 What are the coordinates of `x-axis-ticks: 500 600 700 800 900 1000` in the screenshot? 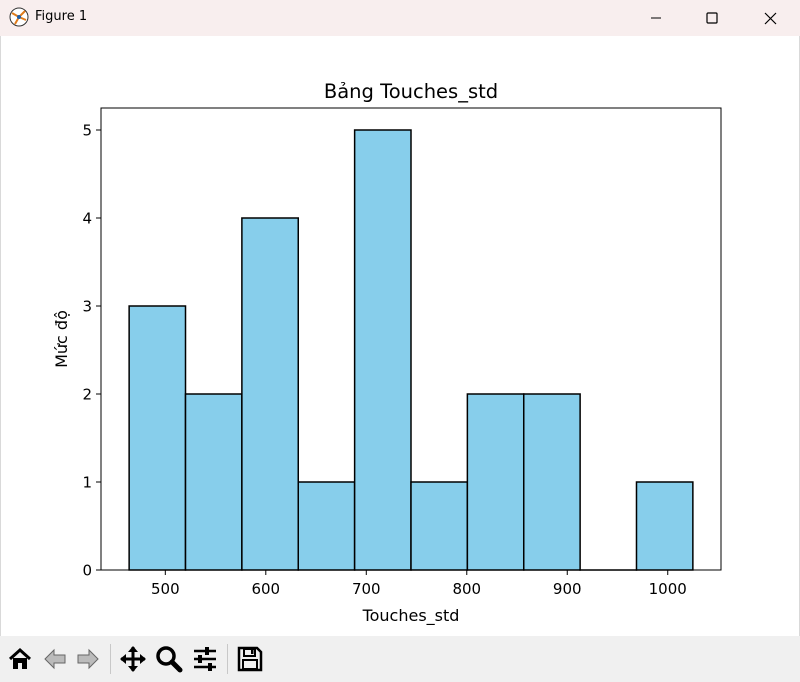 It's located at (419, 584).